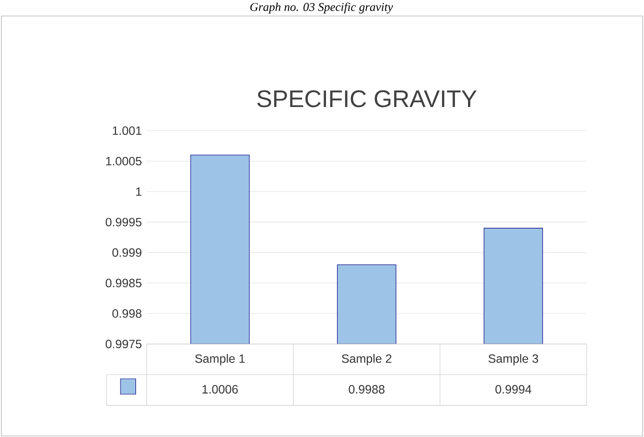 This screenshot has width=644, height=437. Describe the element at coordinates (513, 389) in the screenshot. I see `data-label: 0.9994` at that location.